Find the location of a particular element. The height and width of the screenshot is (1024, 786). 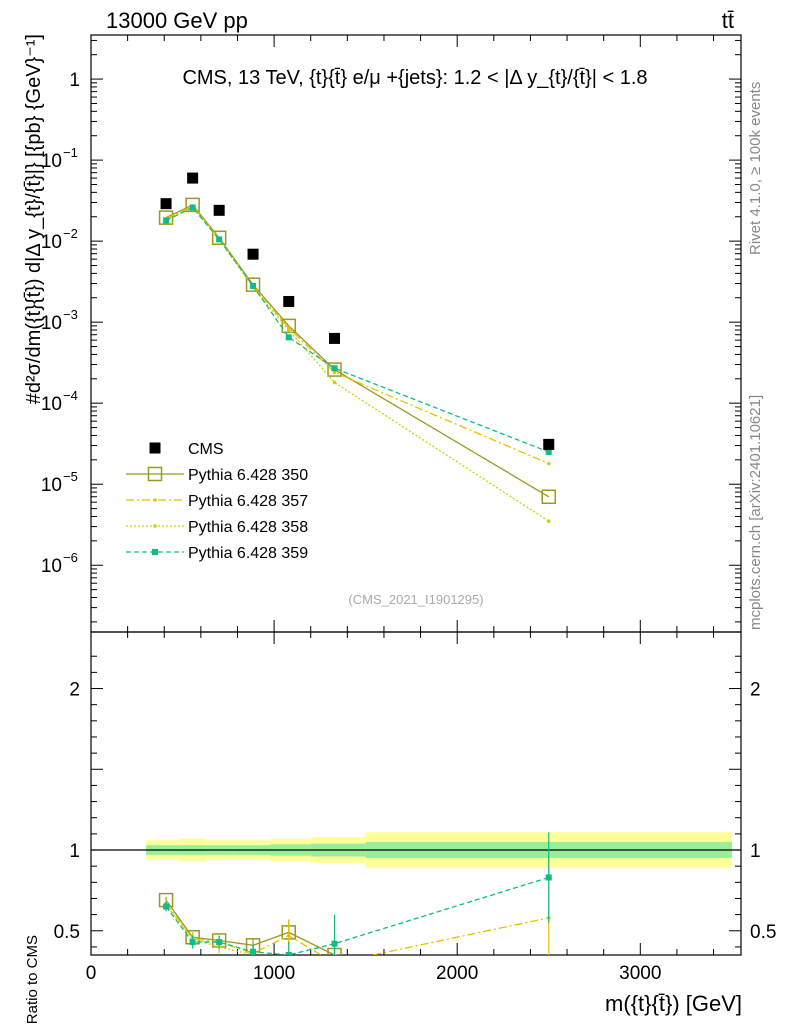

x-tick-label: 2000 is located at coordinates (457, 973).